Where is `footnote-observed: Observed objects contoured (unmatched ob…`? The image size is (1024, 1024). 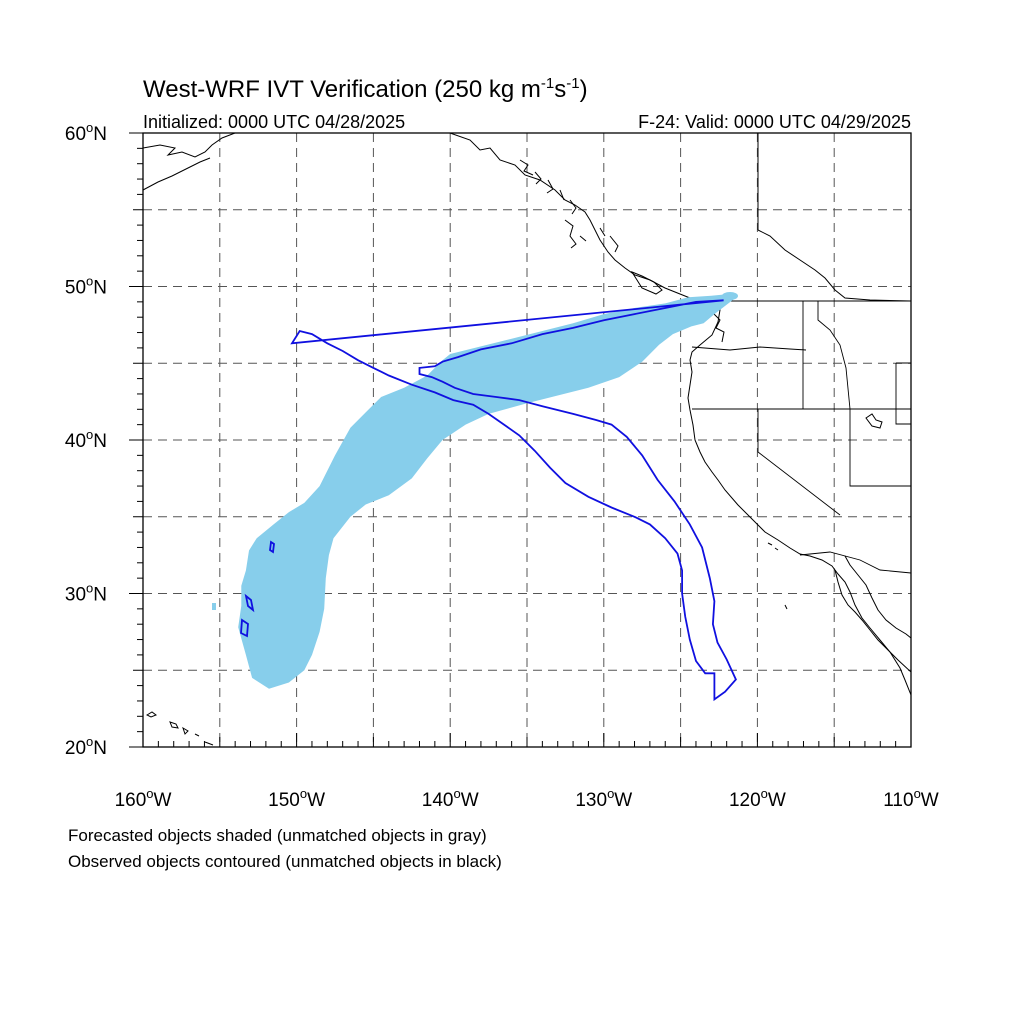
footnote-observed: Observed objects contoured (unmatched ob… is located at coordinates (285, 861).